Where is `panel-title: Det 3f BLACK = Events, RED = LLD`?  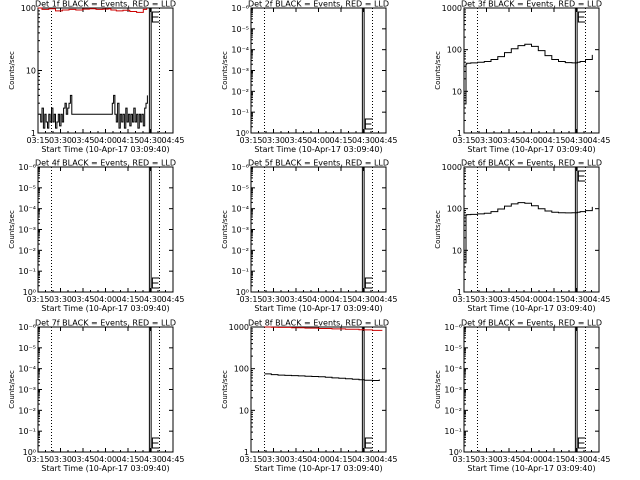
panel-title: Det 3f BLACK = Events, RED = LLD is located at coordinates (531, 4).